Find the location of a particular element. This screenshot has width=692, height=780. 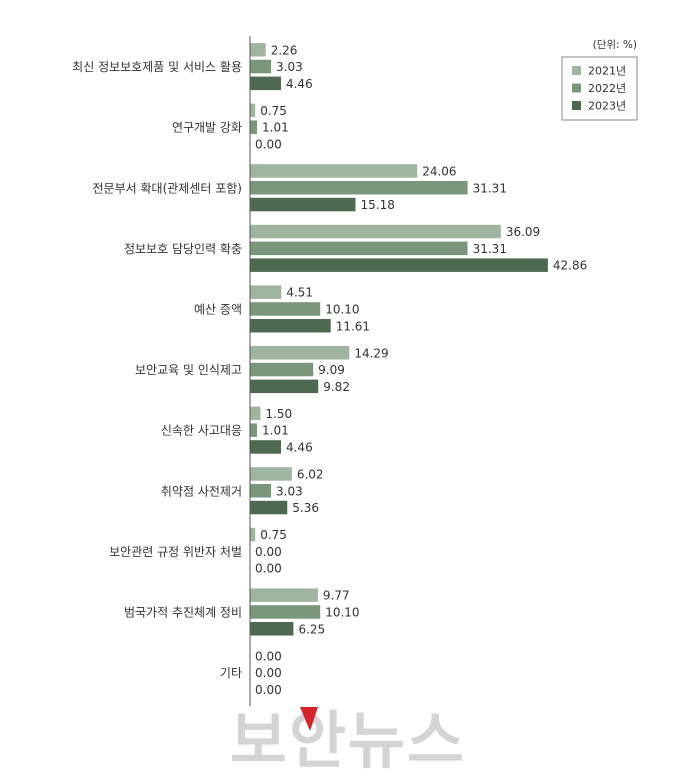

watermark-text: 보안뉴스 is located at coordinates (348, 740).